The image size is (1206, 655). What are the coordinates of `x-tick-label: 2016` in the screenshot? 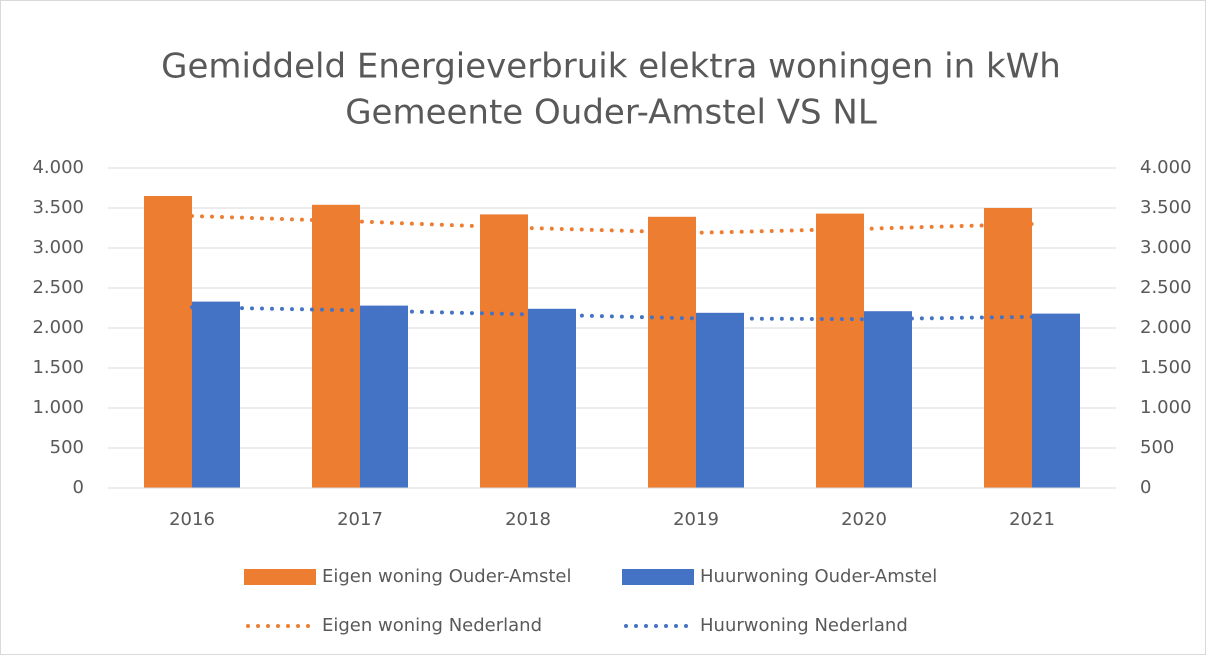 It's located at (192, 519).